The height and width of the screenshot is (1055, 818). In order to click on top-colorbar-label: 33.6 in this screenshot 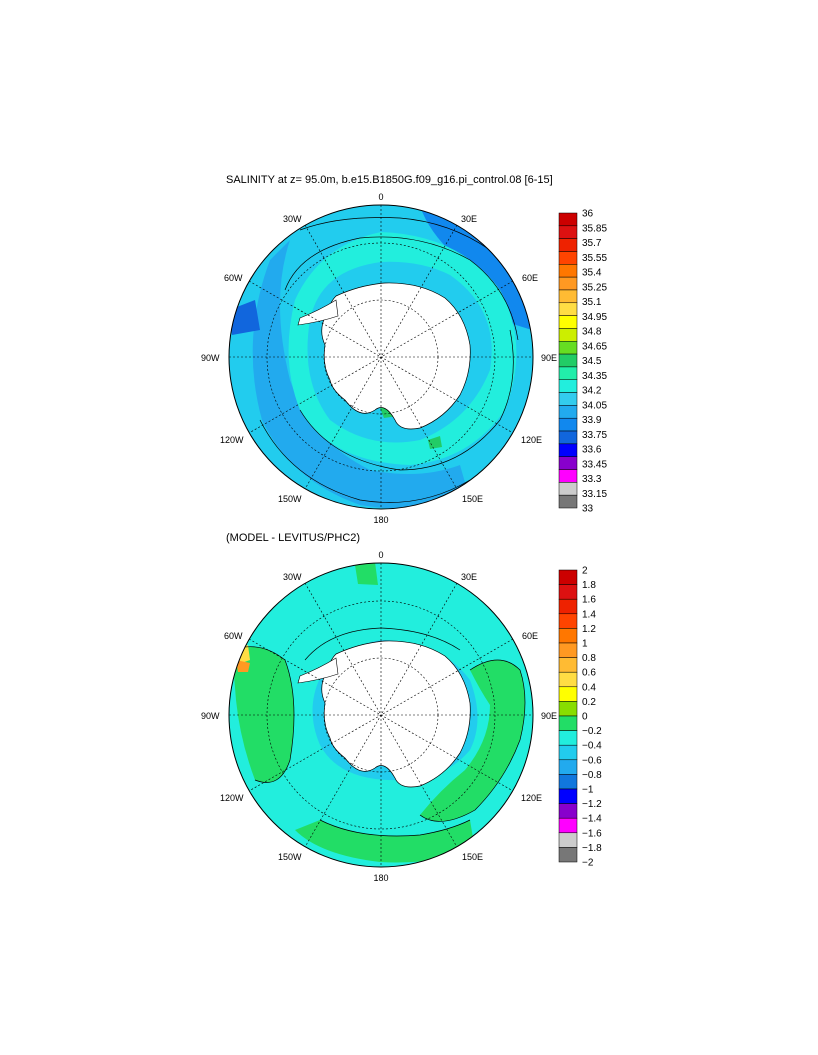, I will do `click(592, 450)`.